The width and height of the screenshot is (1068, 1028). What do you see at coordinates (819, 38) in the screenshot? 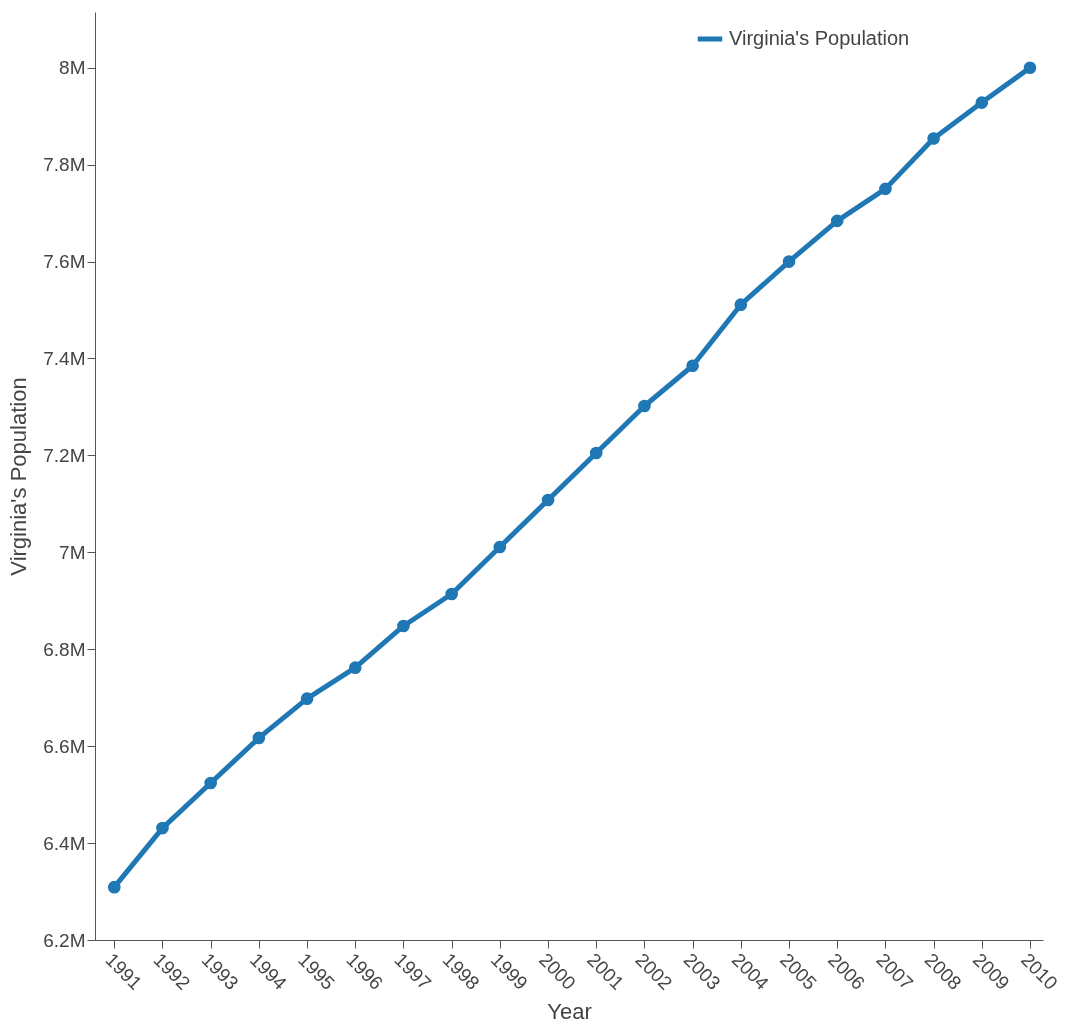
I see `legend-label: Virginia's Population` at bounding box center [819, 38].